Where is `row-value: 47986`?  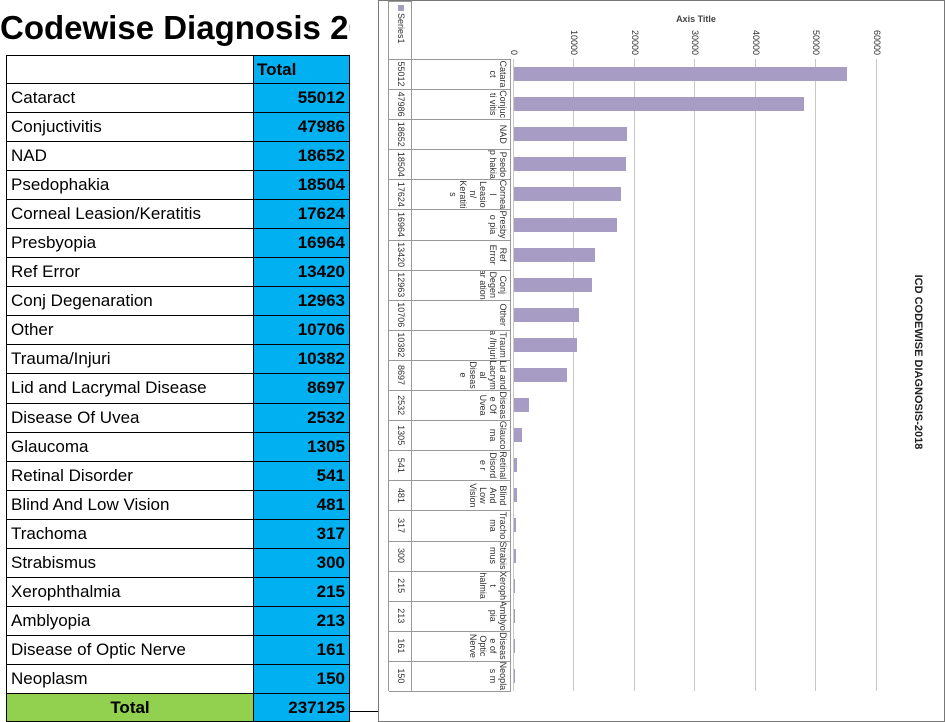
row-value: 47986 is located at coordinates (301, 127).